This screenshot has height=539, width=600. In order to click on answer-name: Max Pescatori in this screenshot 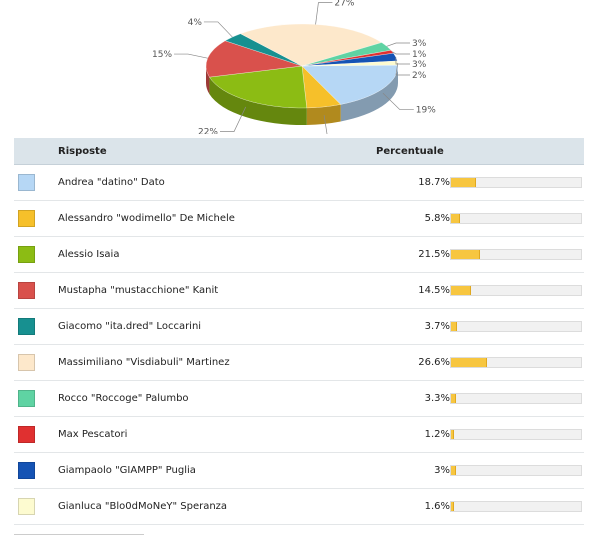, I will do `click(217, 434)`.